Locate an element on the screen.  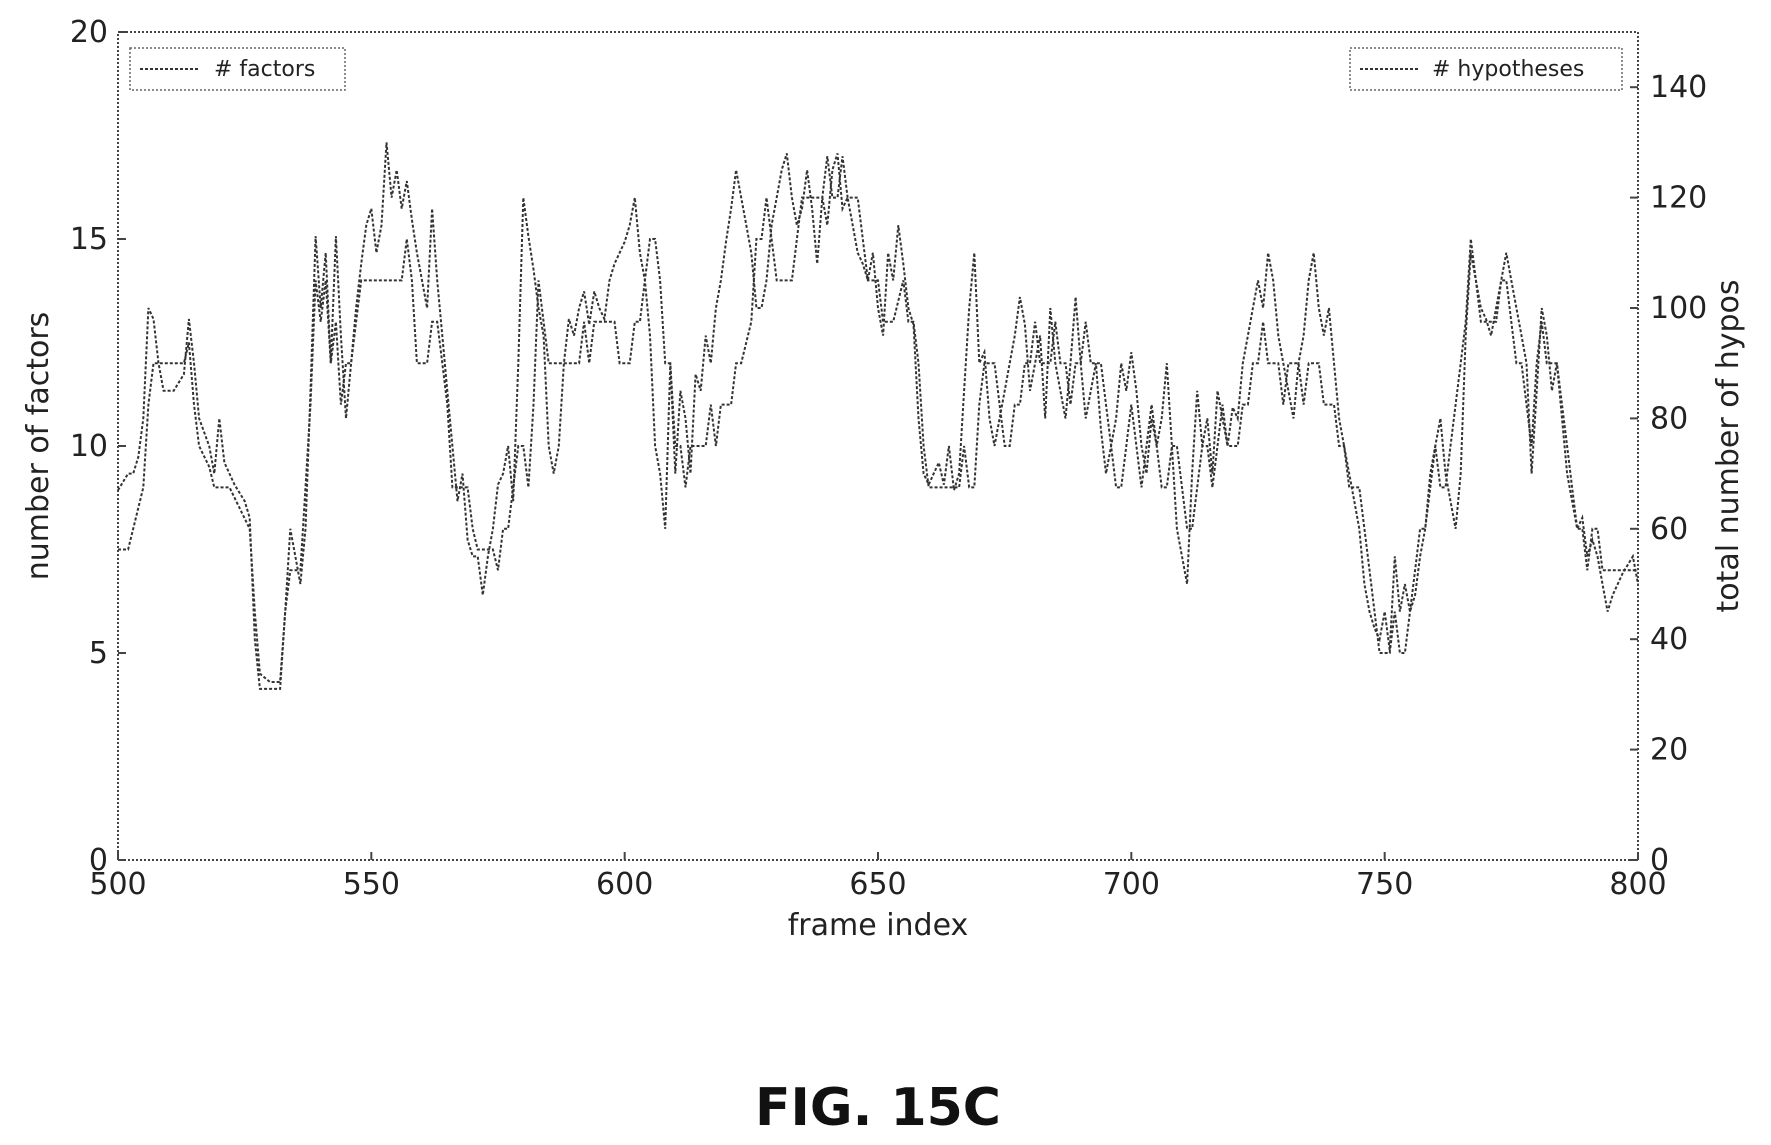
y-right-tick-label: 0 is located at coordinates (1659, 860).